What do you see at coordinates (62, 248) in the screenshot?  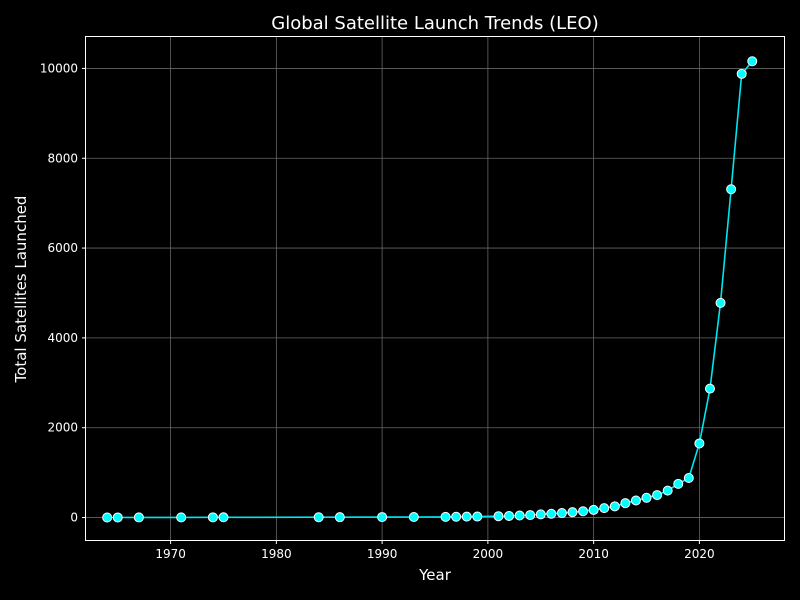 I see `y-tick-label: 6000` at bounding box center [62, 248].